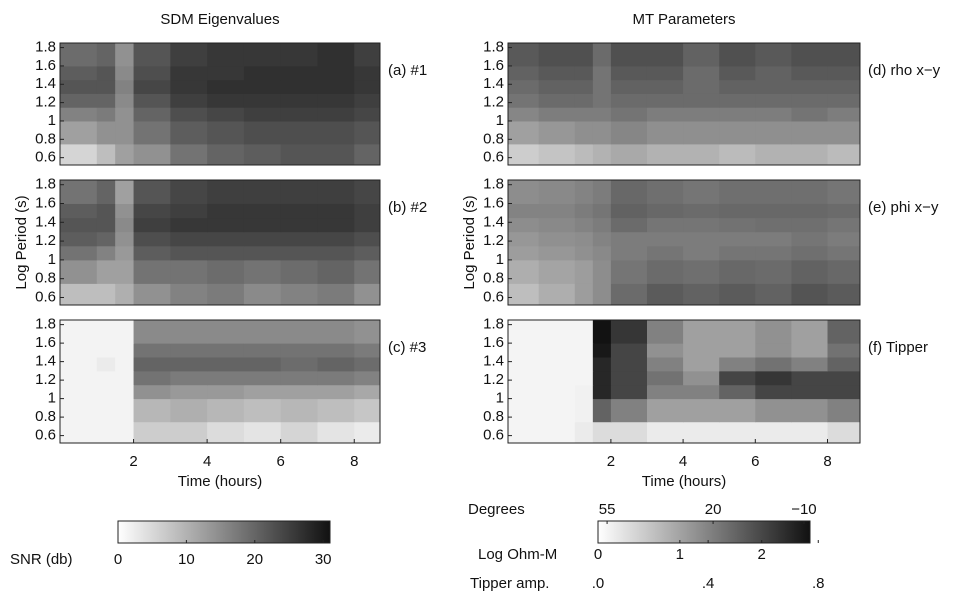 Image resolution: width=963 pixels, height=597 pixels. What do you see at coordinates (708, 583) in the screenshot?
I see `colorbar-tick-label: .4` at bounding box center [708, 583].